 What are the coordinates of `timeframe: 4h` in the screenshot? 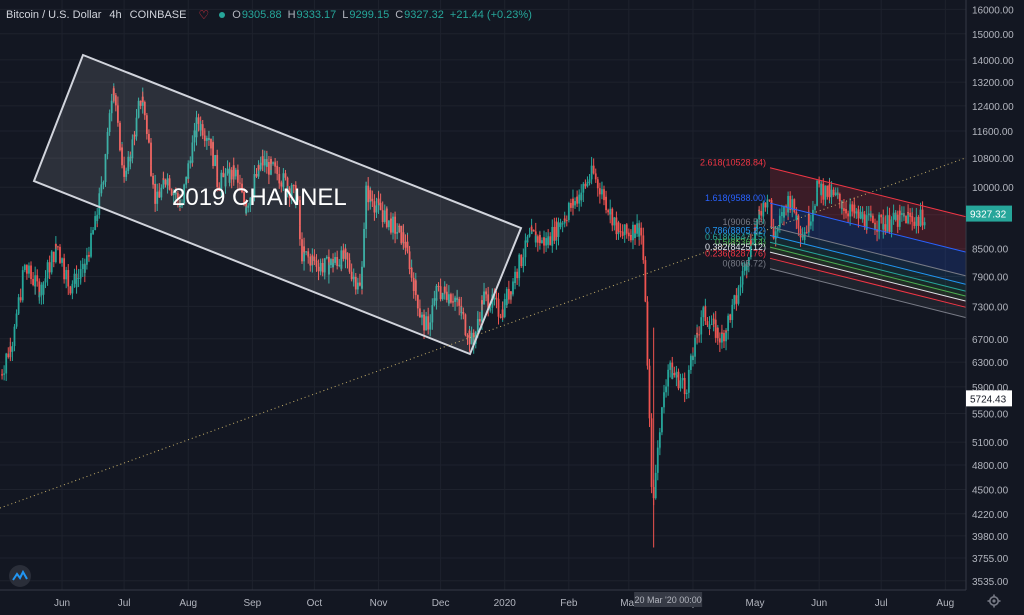 It's located at (115, 15).